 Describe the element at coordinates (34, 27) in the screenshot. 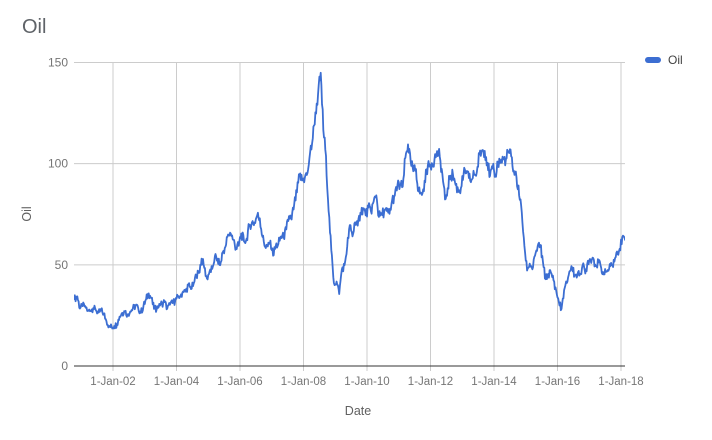

I see `chart-title: Oil` at that location.